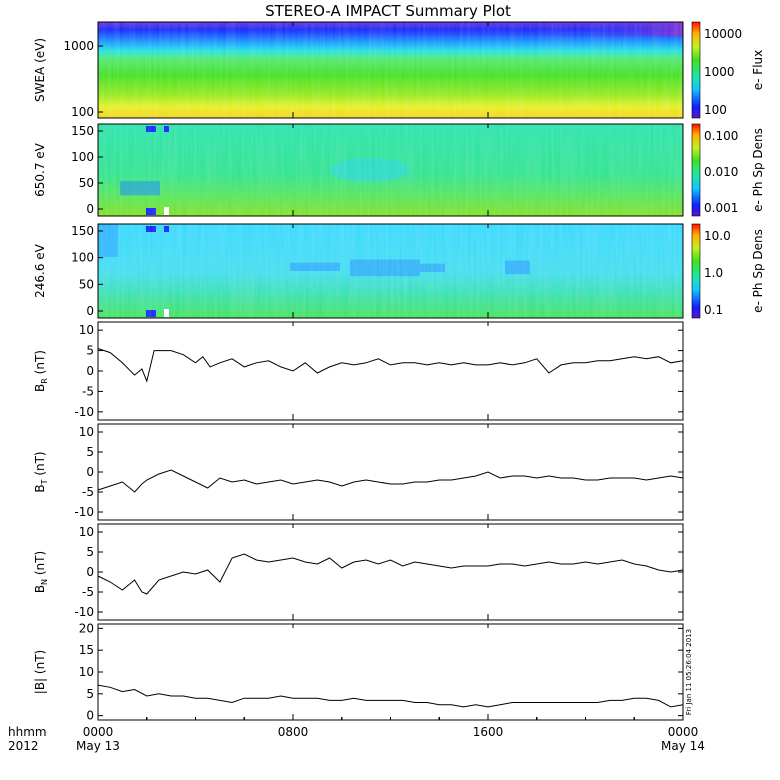  Describe the element at coordinates (713, 310) in the screenshot. I see `colorbar-tick-label: 0.1` at that location.